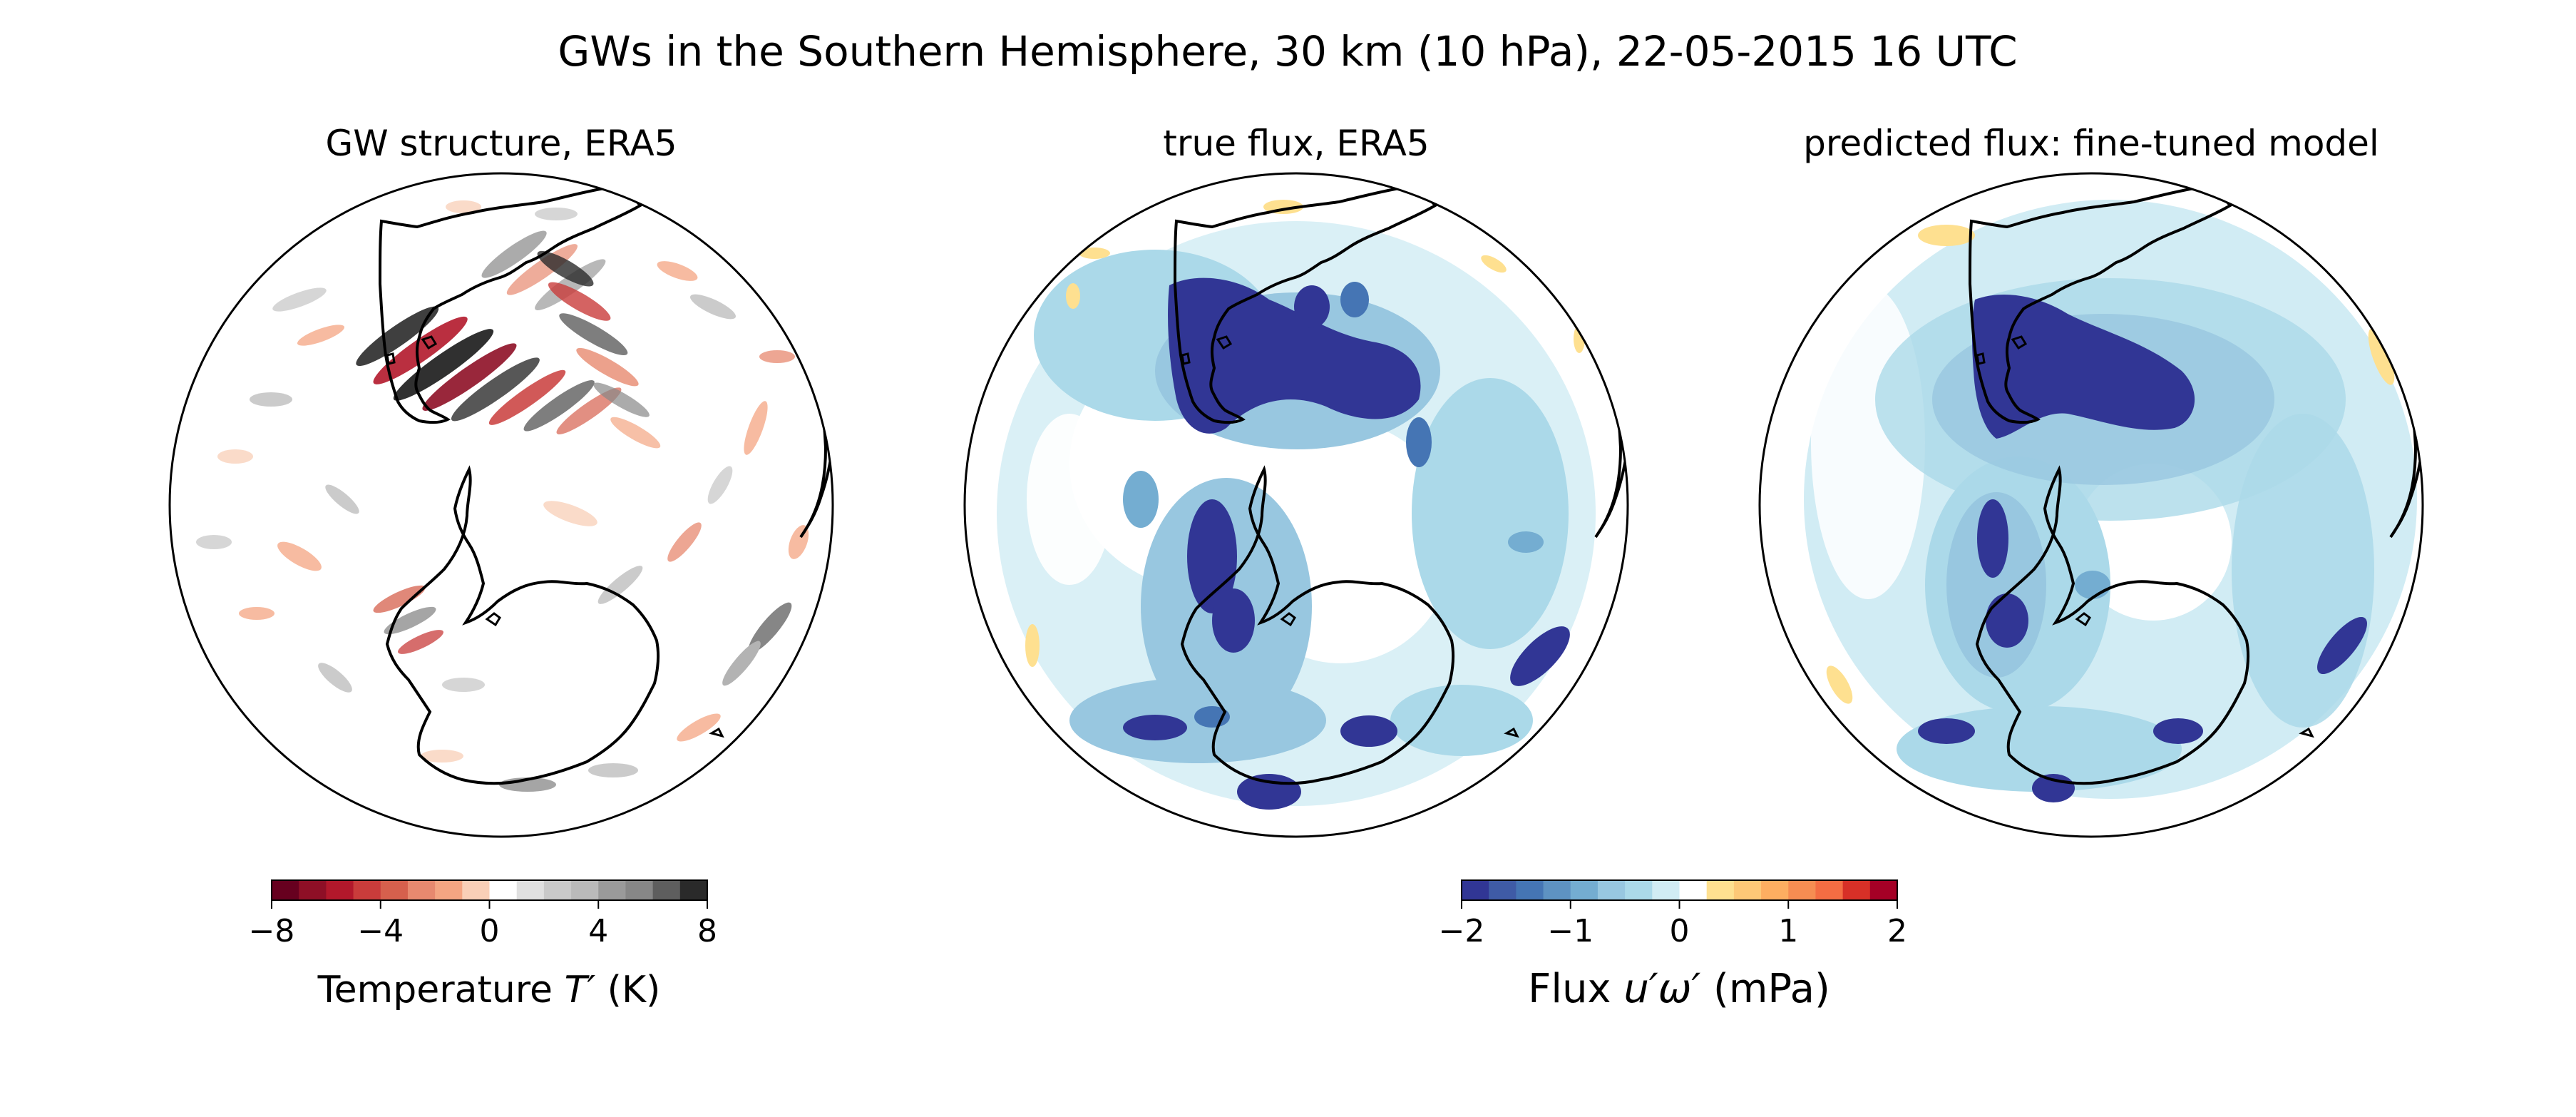 This screenshot has height=1117, width=2576. What do you see at coordinates (501, 143) in the screenshot?
I see `panel-title: GW structure, ERA5` at bounding box center [501, 143].